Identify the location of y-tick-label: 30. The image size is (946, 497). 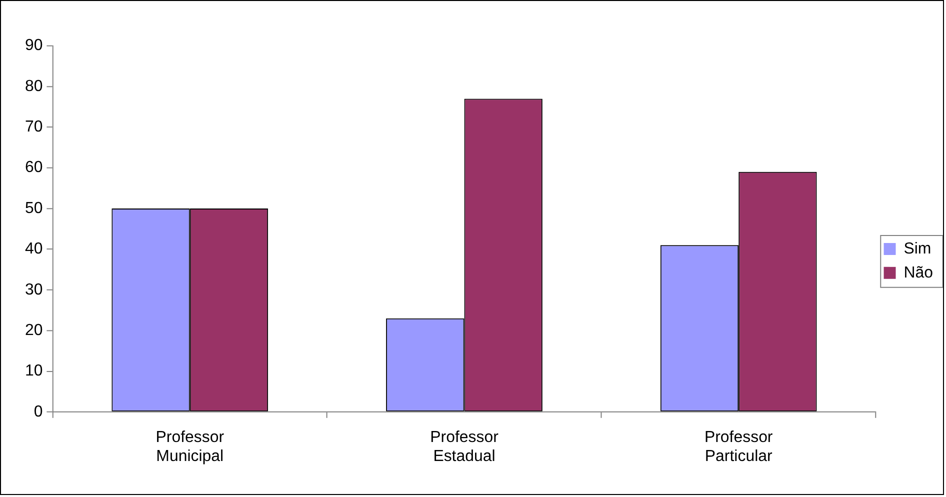
(33, 289).